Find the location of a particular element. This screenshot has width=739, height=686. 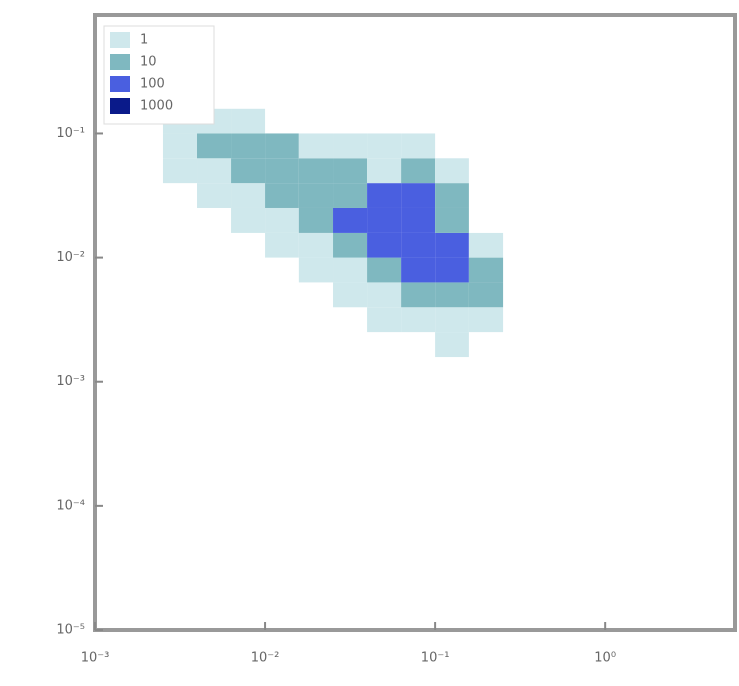

legend-label: 1 is located at coordinates (144, 40).